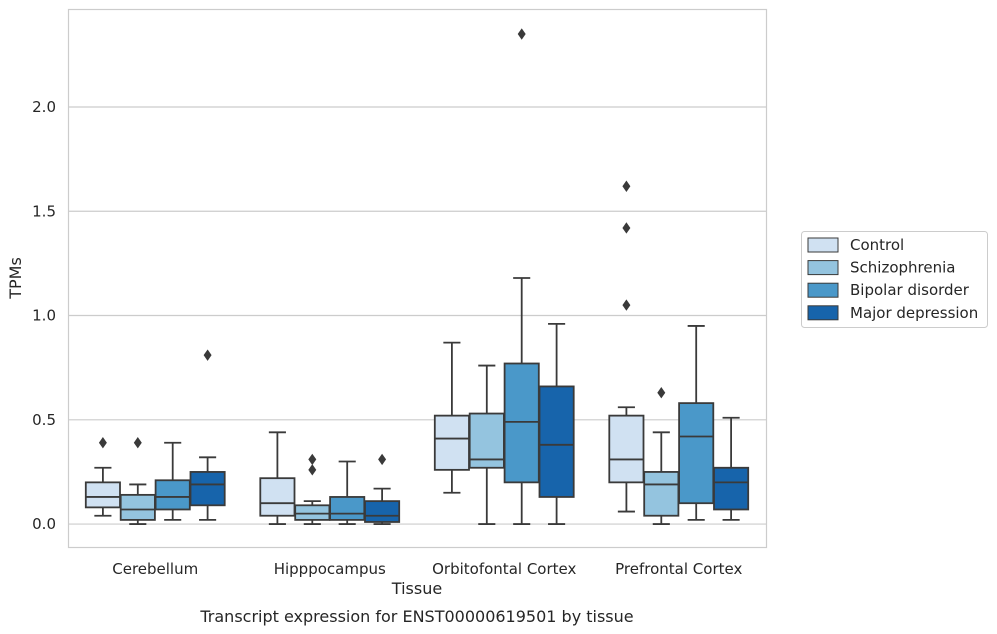  I want to click on y-tick-label: 1.5, so click(44, 211).